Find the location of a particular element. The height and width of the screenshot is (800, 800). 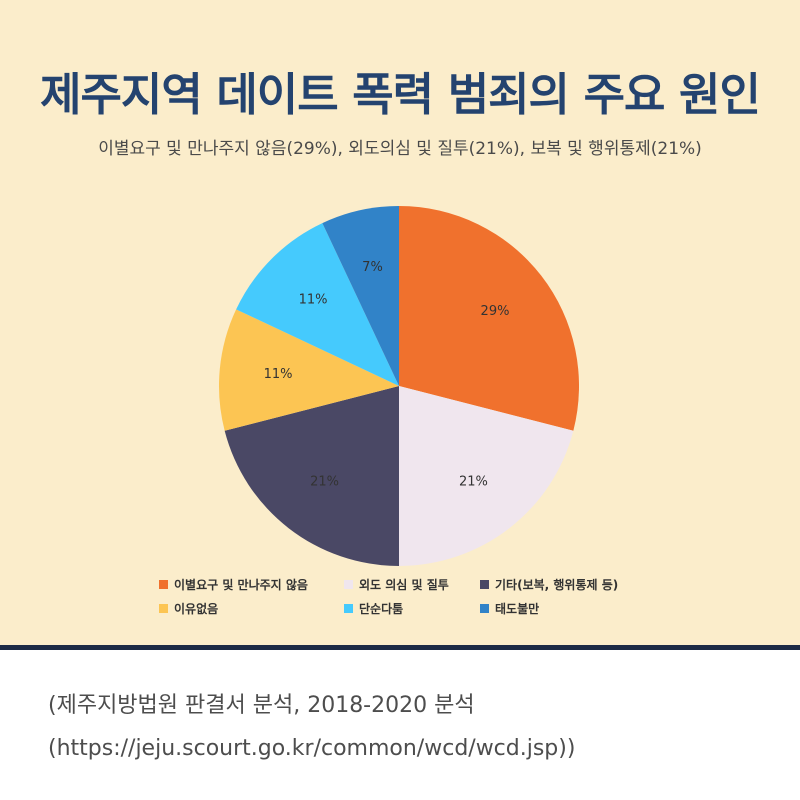

legend-label: 이유없음 is located at coordinates (196, 609).